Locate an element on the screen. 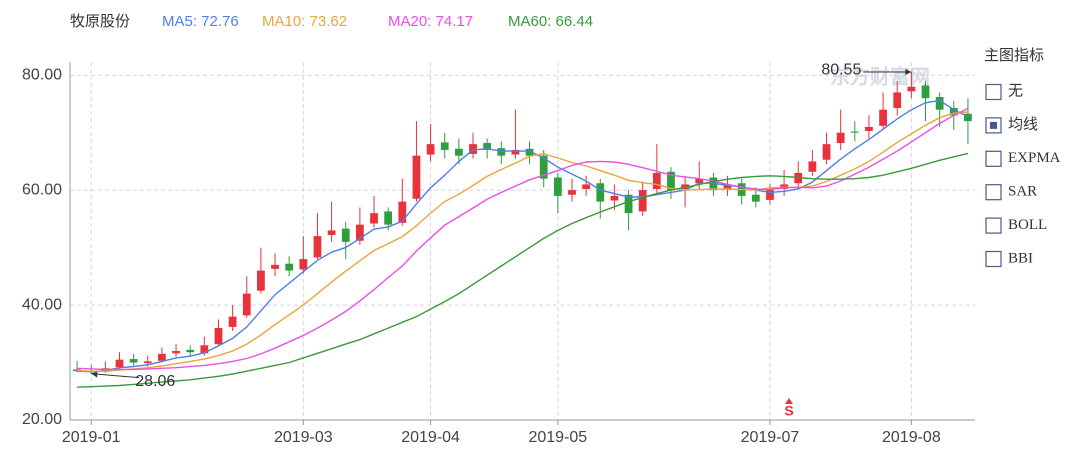  x-tick-label: 2019-03 is located at coordinates (303, 437).